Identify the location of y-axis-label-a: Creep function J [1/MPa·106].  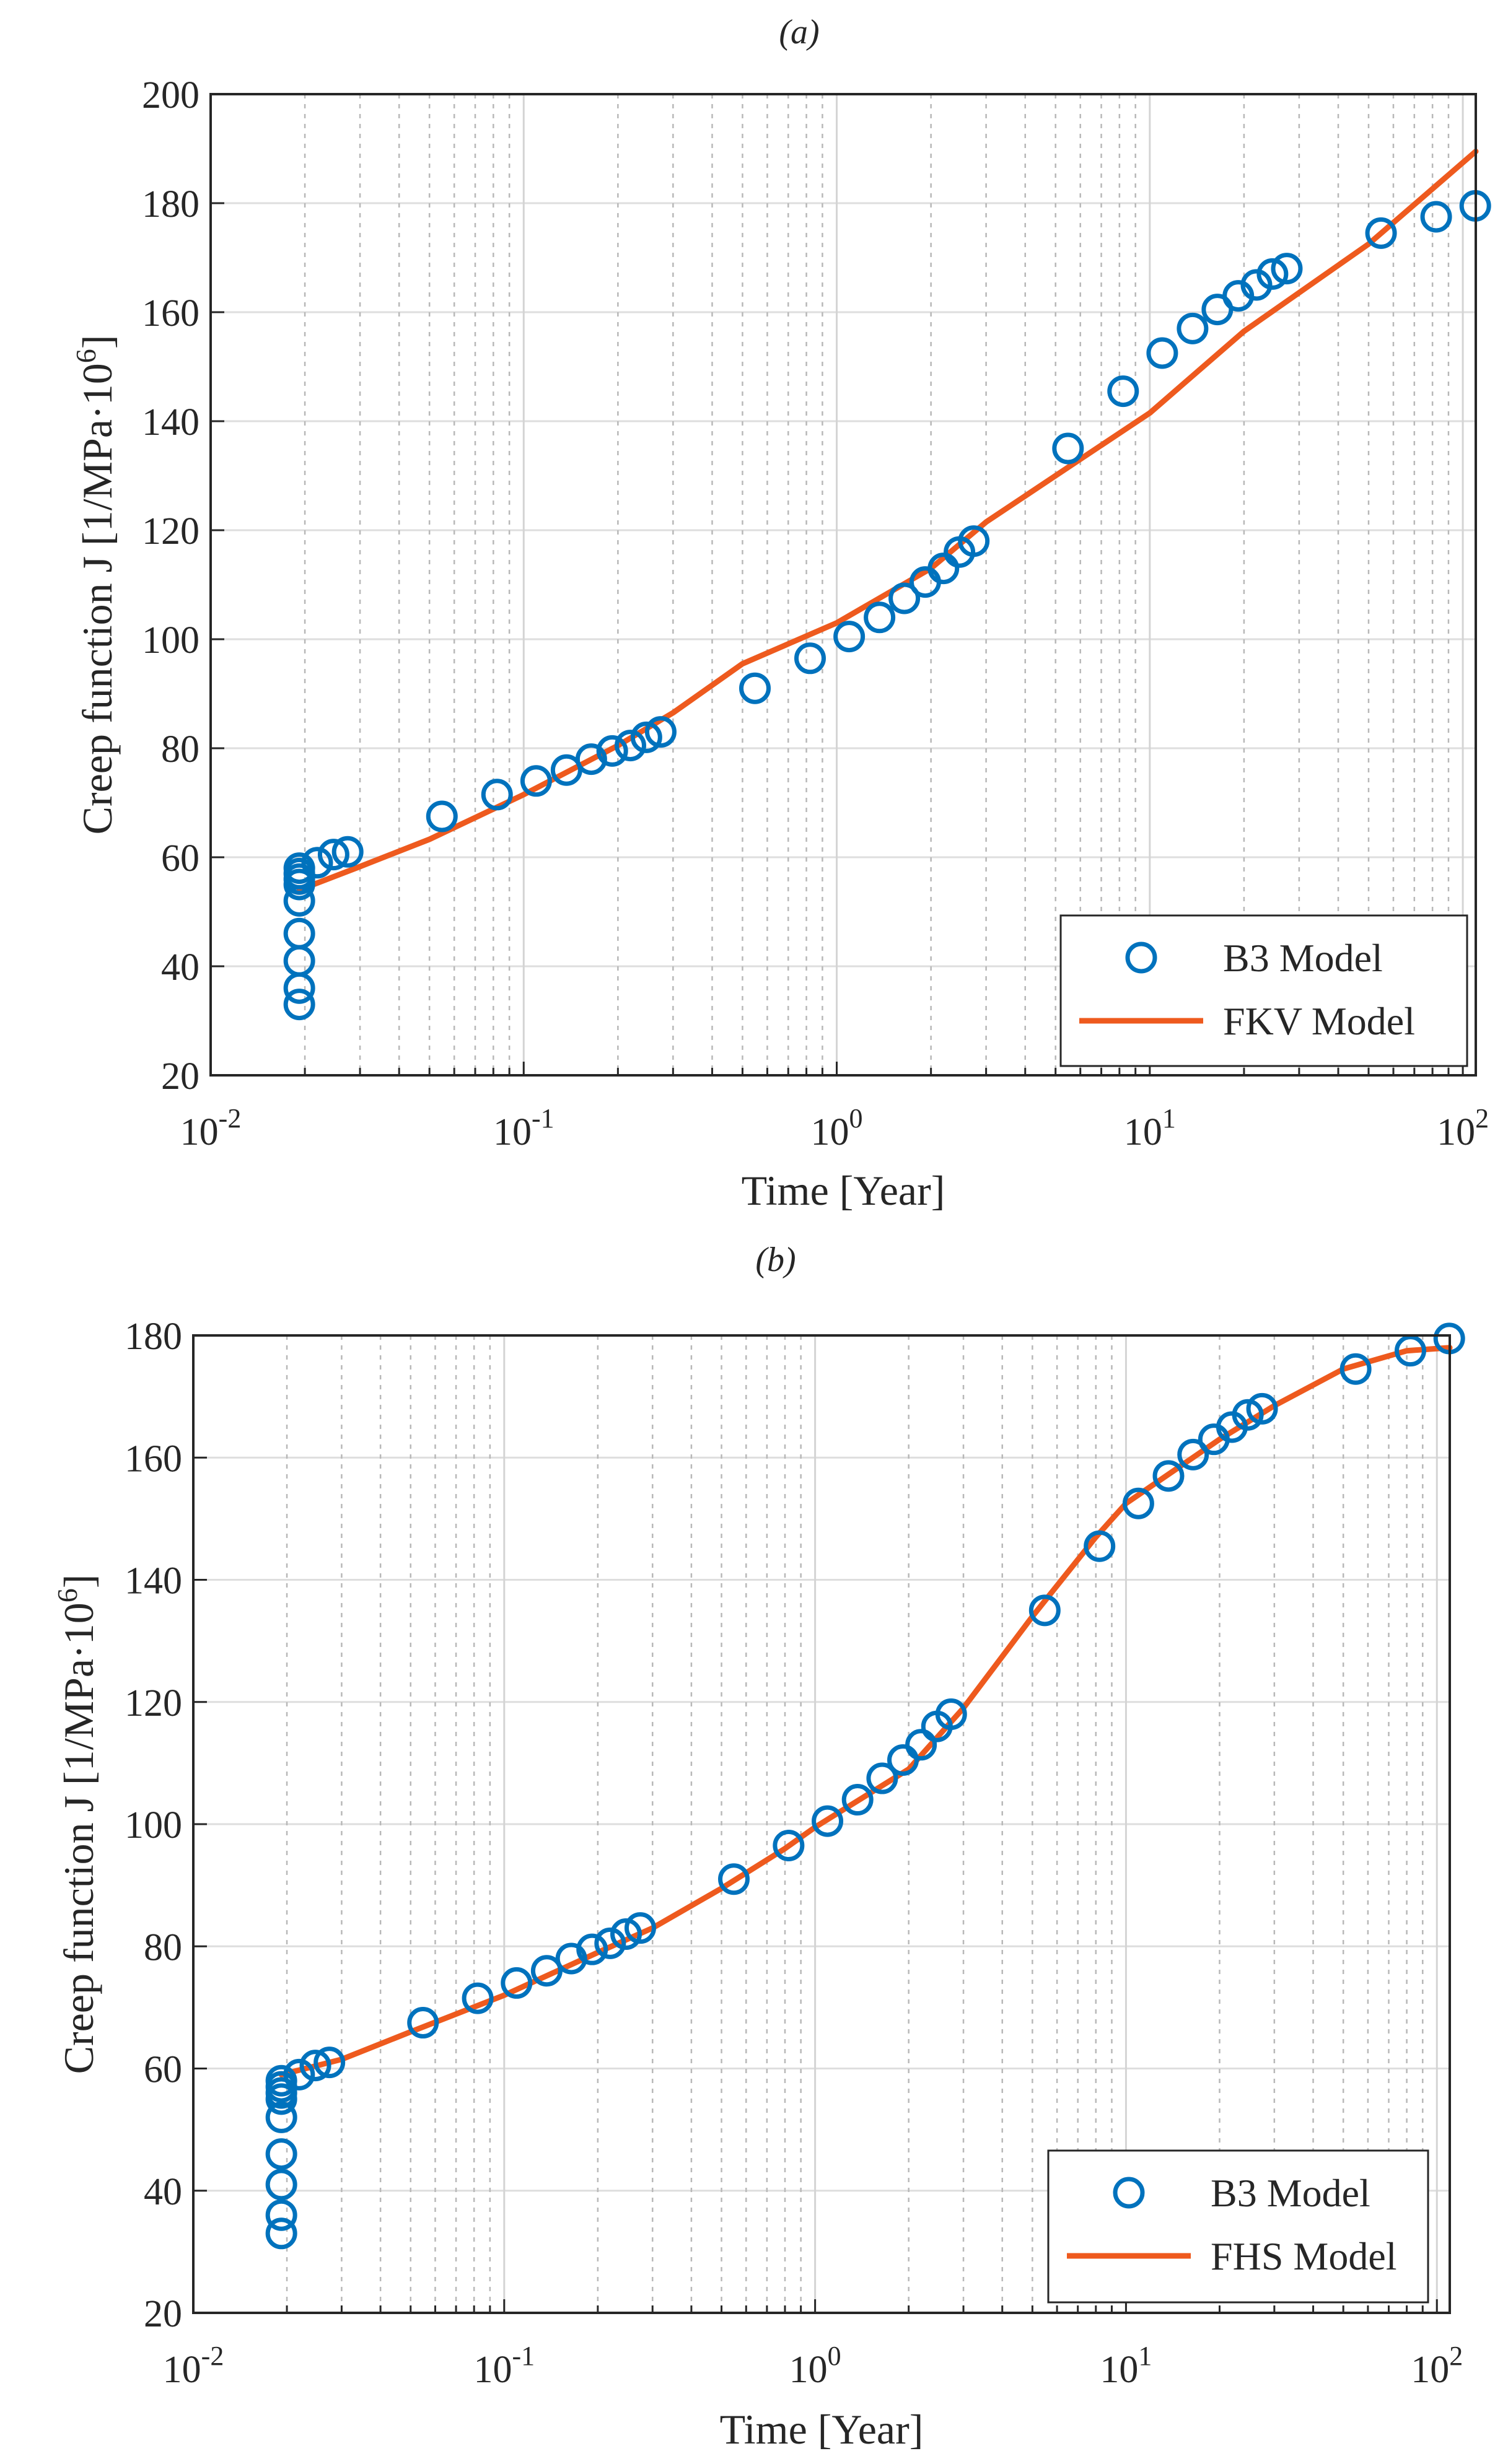
(96, 585).